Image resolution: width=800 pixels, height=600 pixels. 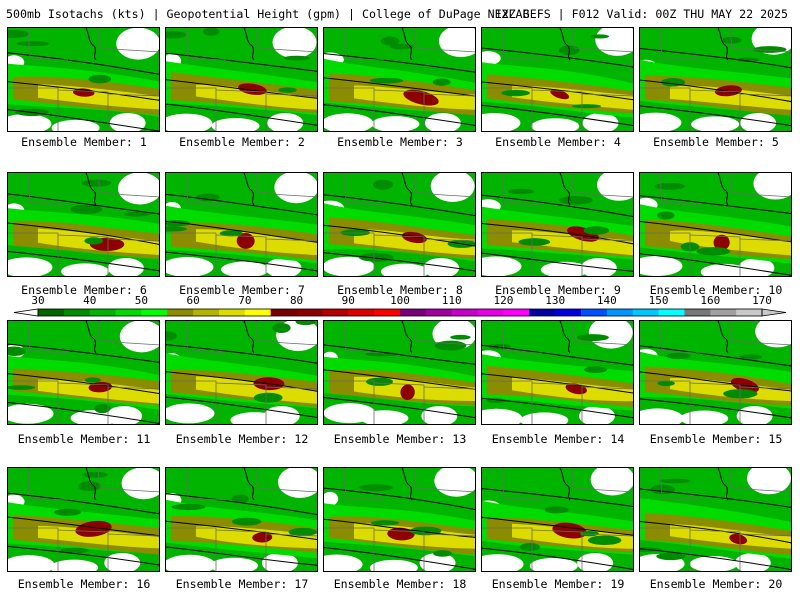 What do you see at coordinates (716, 439) in the screenshot?
I see `ensemble-member-label: Ensemble Member: 15` at bounding box center [716, 439].